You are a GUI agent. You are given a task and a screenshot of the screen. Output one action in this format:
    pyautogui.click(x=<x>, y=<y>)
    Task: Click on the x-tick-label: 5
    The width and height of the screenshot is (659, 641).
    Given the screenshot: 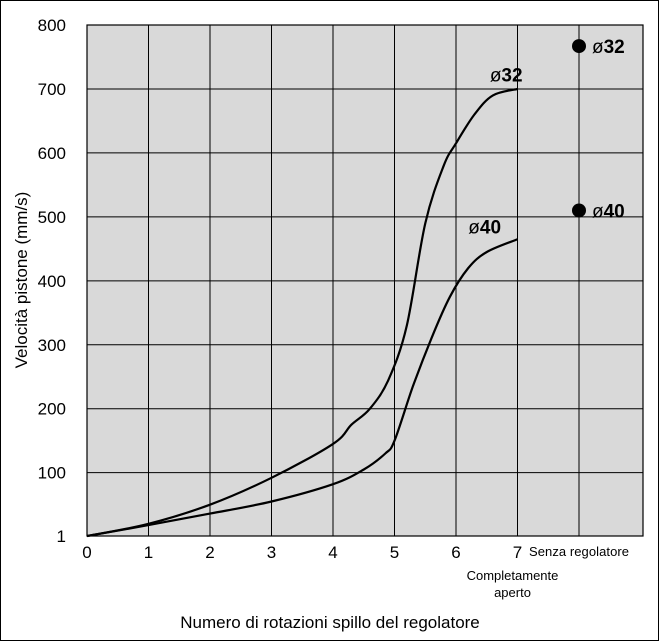 What is the action you would take?
    pyautogui.click(x=394, y=552)
    